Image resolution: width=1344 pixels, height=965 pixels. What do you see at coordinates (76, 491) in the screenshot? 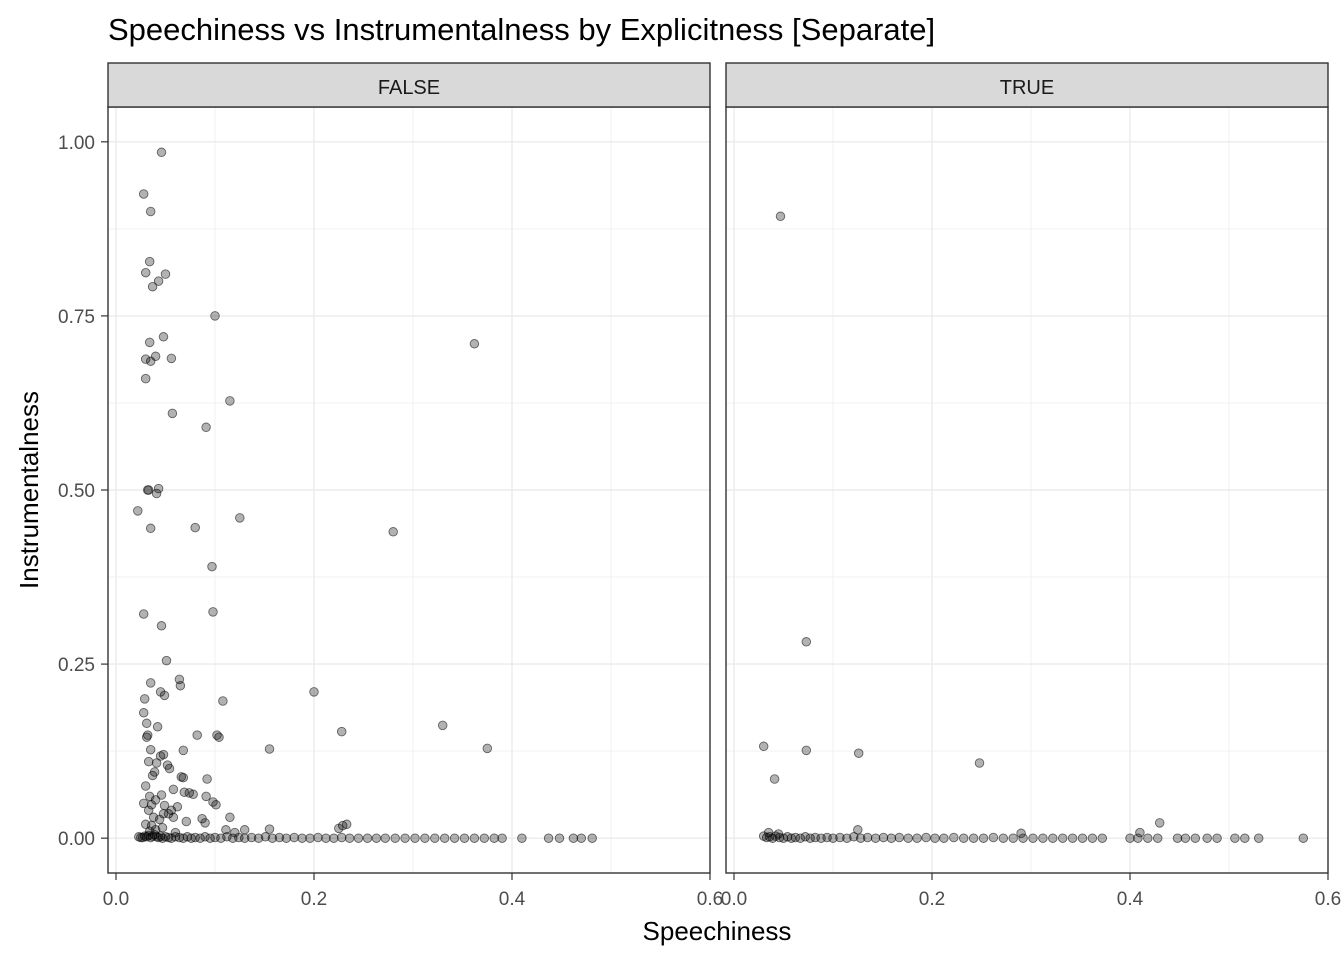
I see `y-tick-label: 0.50` at bounding box center [76, 491].